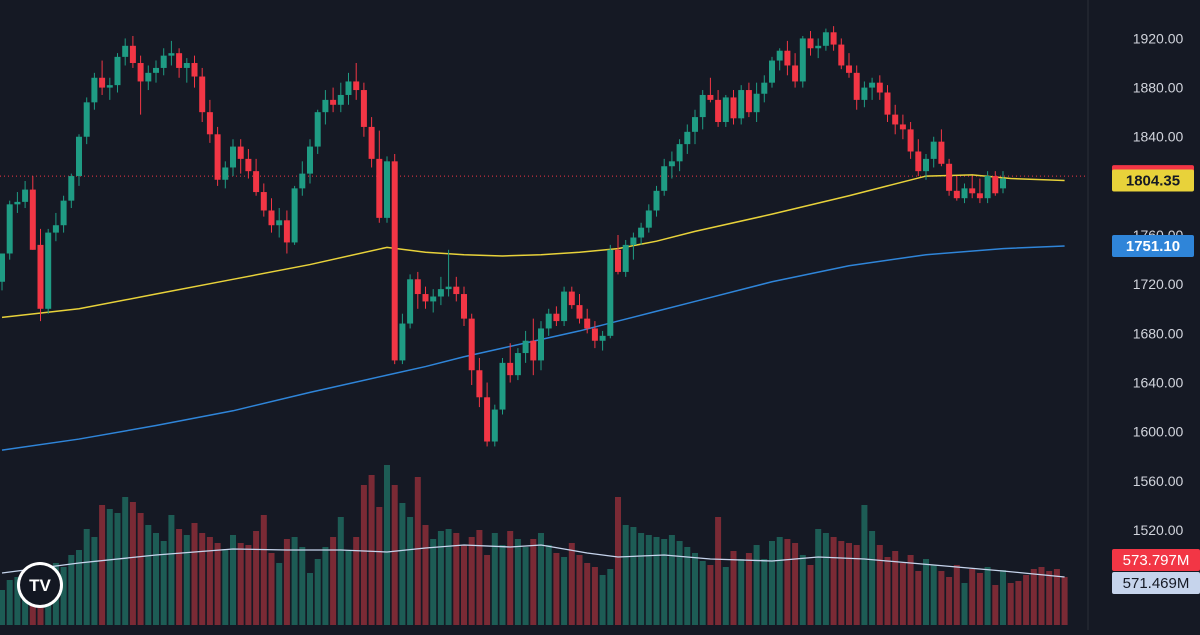 The width and height of the screenshot is (1200, 635). Describe the element at coordinates (1158, 284) in the screenshot. I see `y-tick-label: 1720.00` at that location.